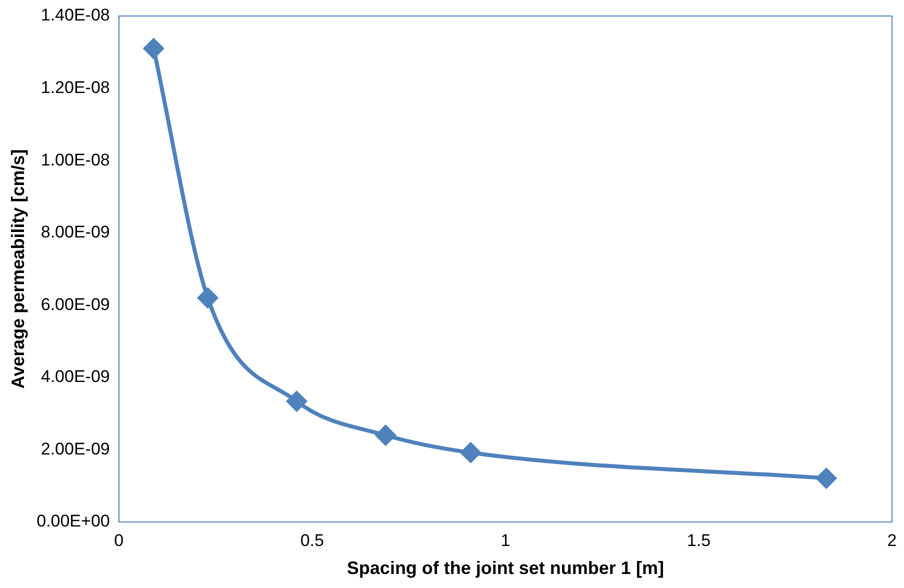  I want to click on y-tick-label: 8.00E-09, so click(75, 232).